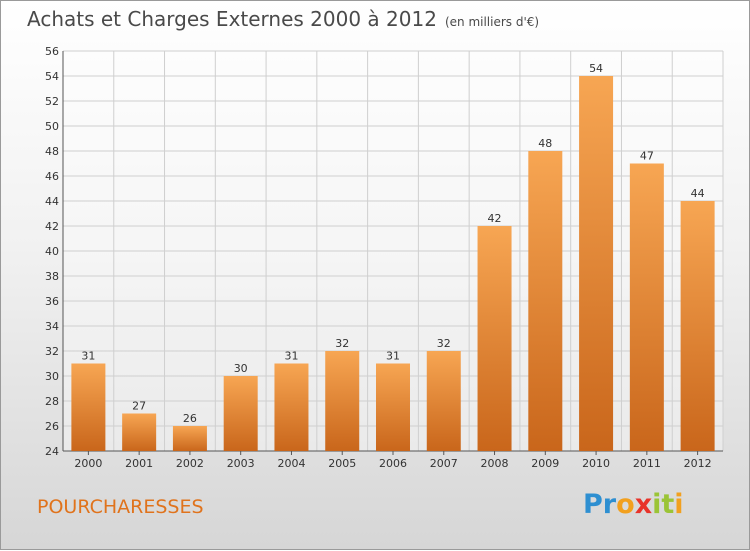  Describe the element at coordinates (52, 326) in the screenshot. I see `y-tick-label: 34` at that location.